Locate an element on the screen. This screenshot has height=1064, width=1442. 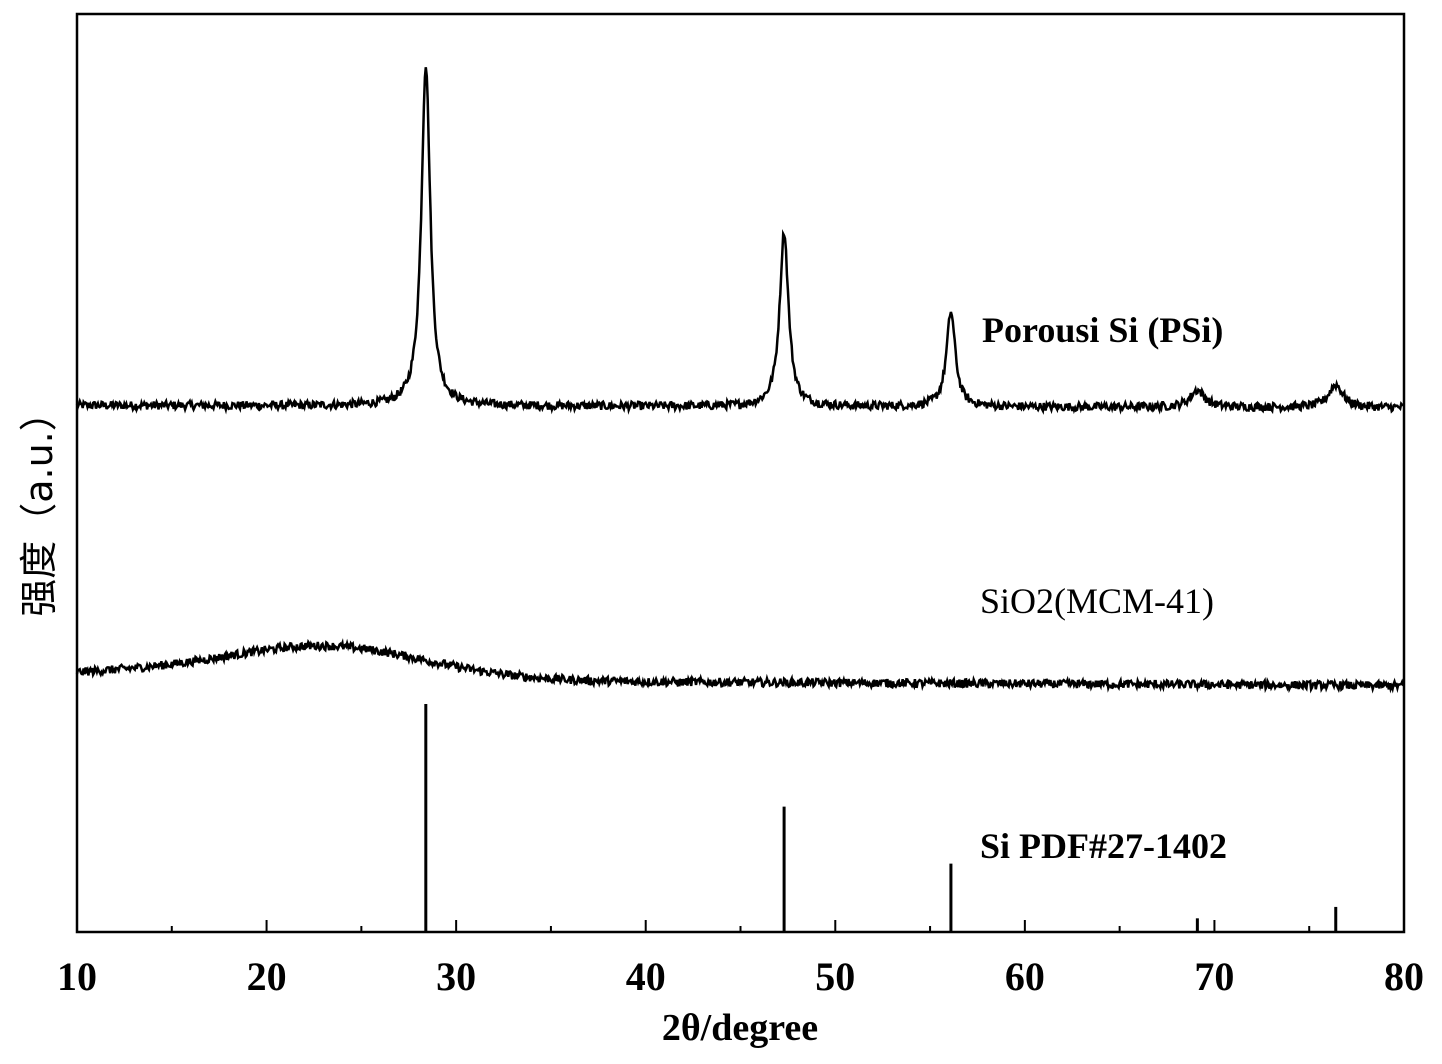
x-tick-label: 50 is located at coordinates (835, 976).